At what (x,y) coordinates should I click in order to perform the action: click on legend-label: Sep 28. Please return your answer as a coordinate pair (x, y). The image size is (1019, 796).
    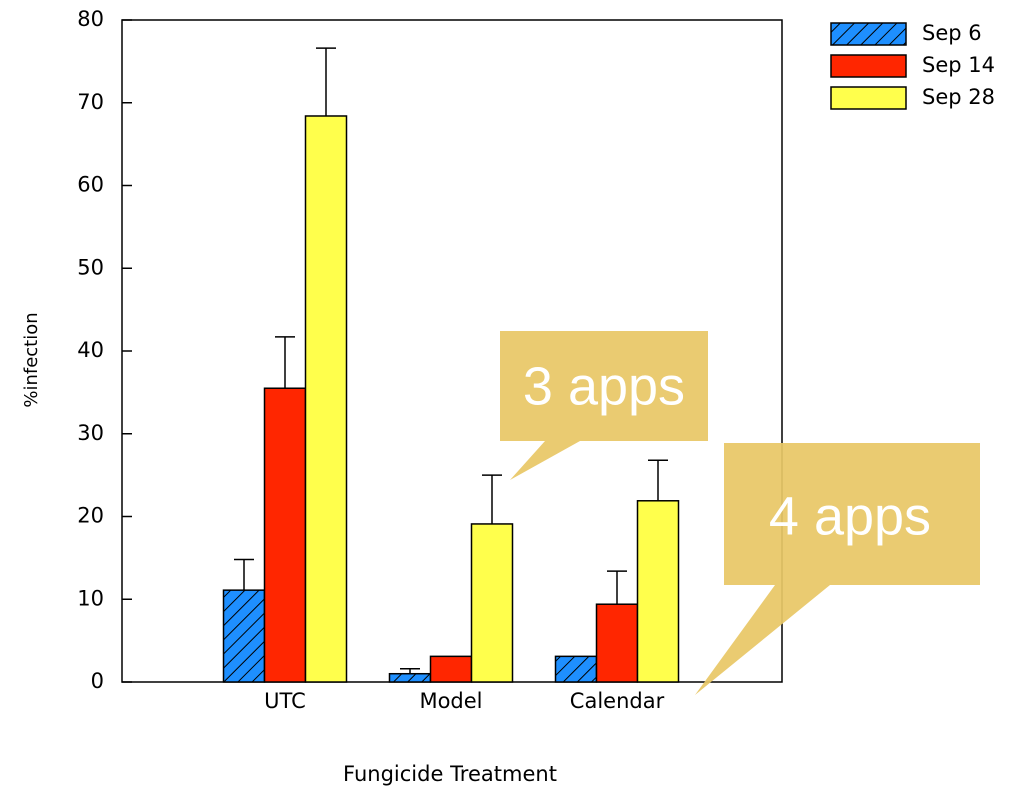
    Looking at the image, I should click on (958, 97).